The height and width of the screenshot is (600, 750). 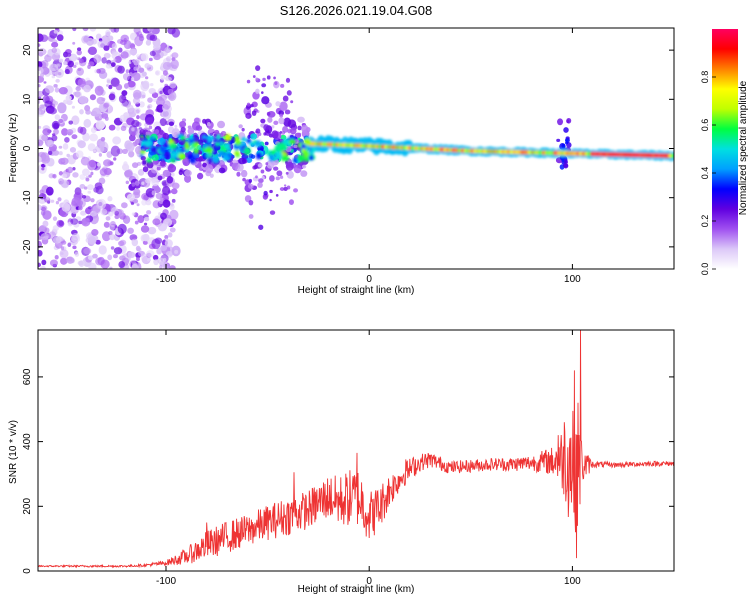 I want to click on y-tick-label: 20, so click(x=27, y=50).